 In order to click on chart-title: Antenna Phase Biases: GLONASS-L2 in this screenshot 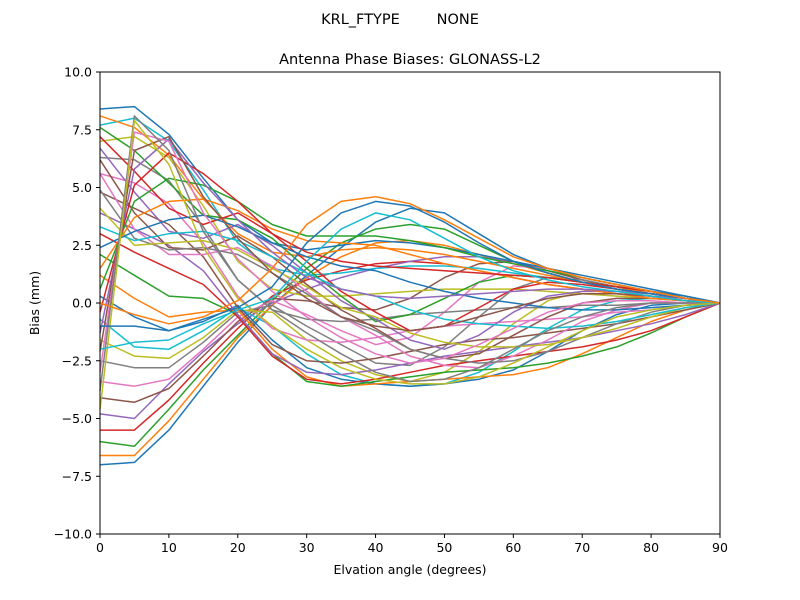, I will do `click(410, 60)`.